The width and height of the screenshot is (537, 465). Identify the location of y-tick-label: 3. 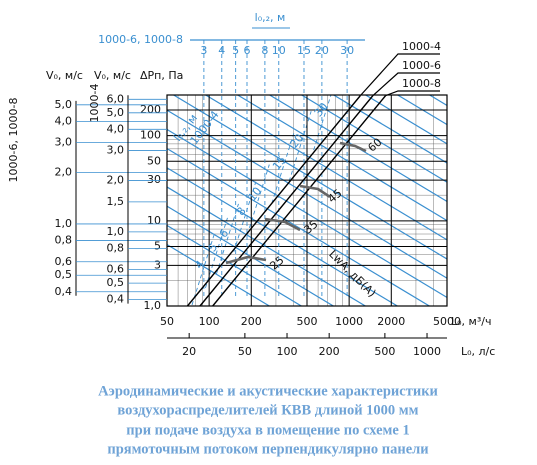
(157, 264).